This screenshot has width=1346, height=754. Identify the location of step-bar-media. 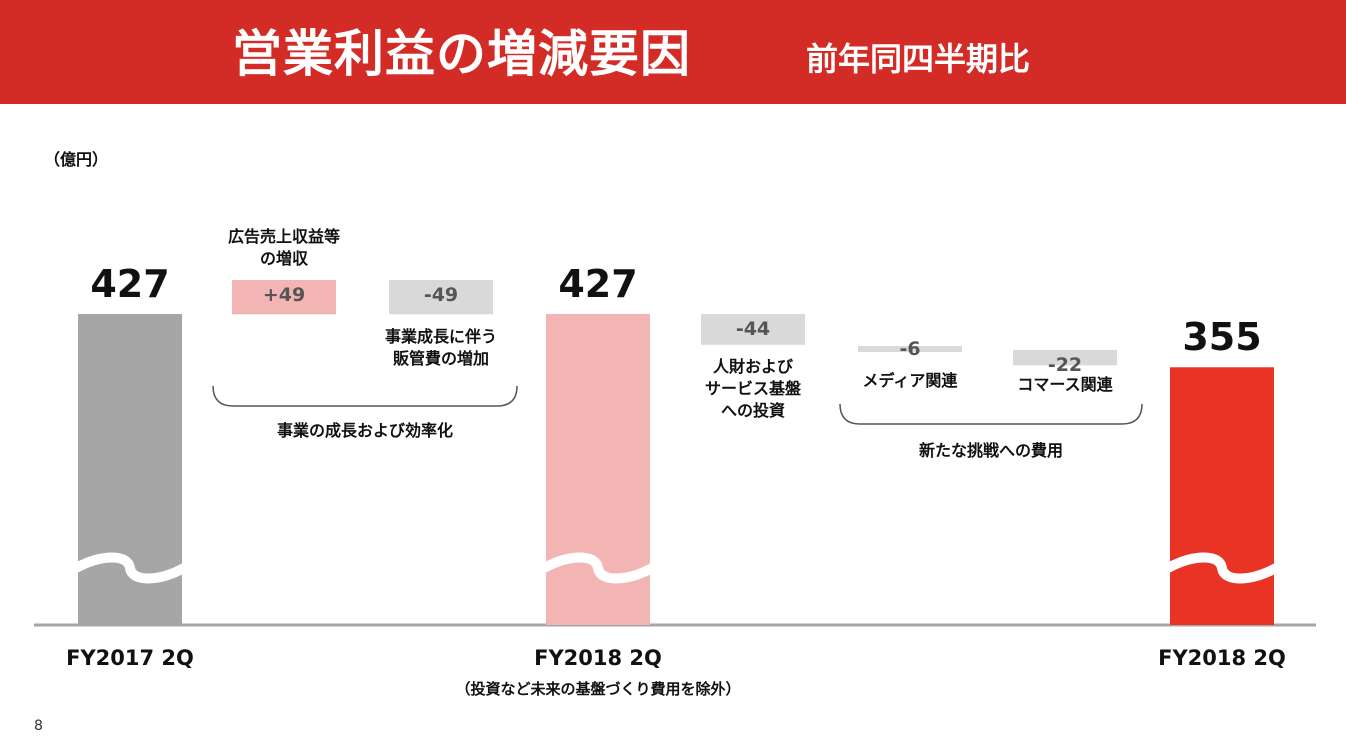
(910, 349).